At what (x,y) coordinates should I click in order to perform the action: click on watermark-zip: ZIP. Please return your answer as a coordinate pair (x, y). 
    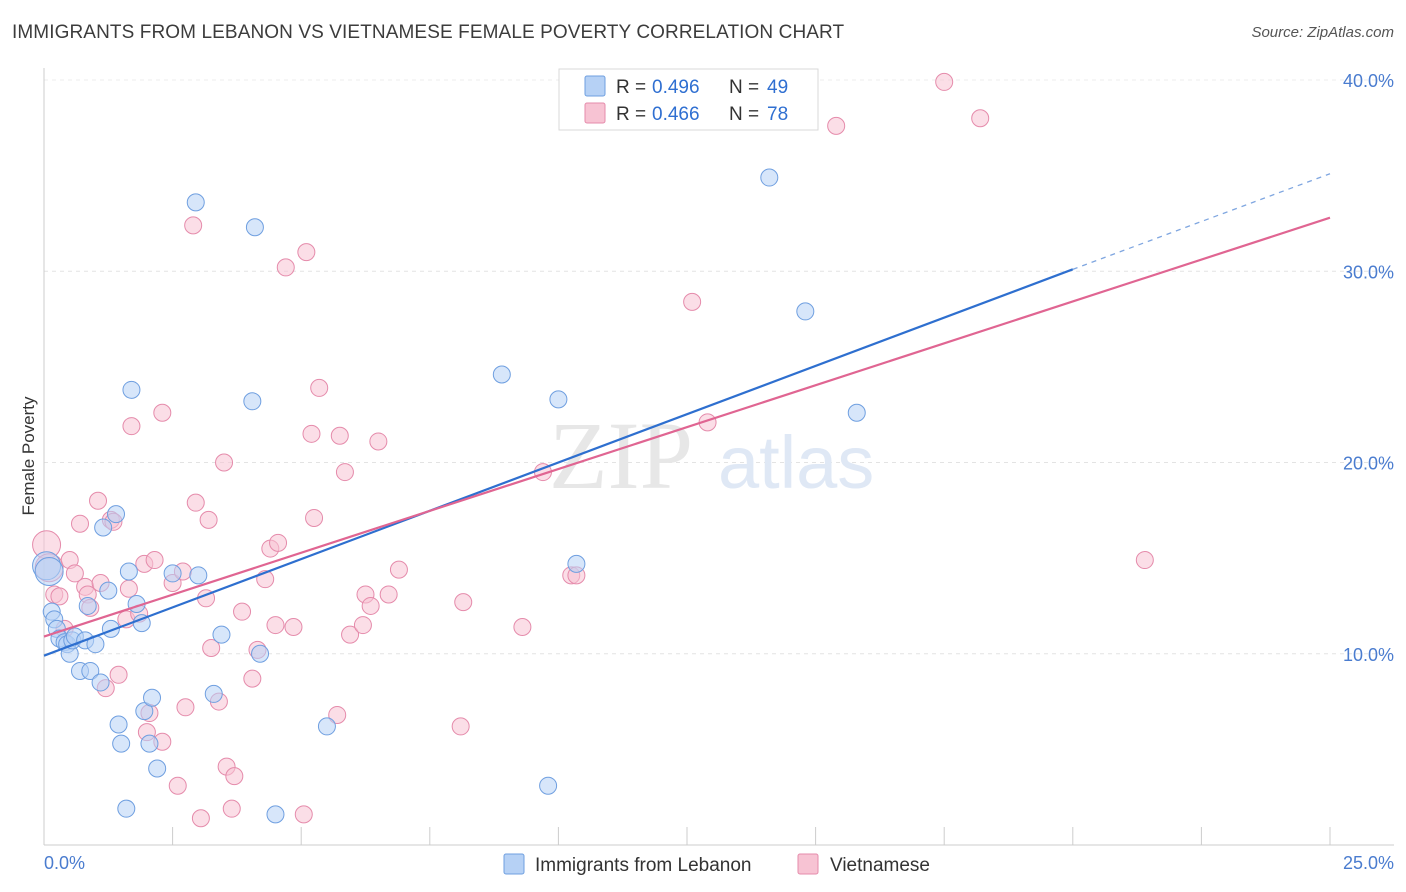
    Looking at the image, I should click on (621, 455).